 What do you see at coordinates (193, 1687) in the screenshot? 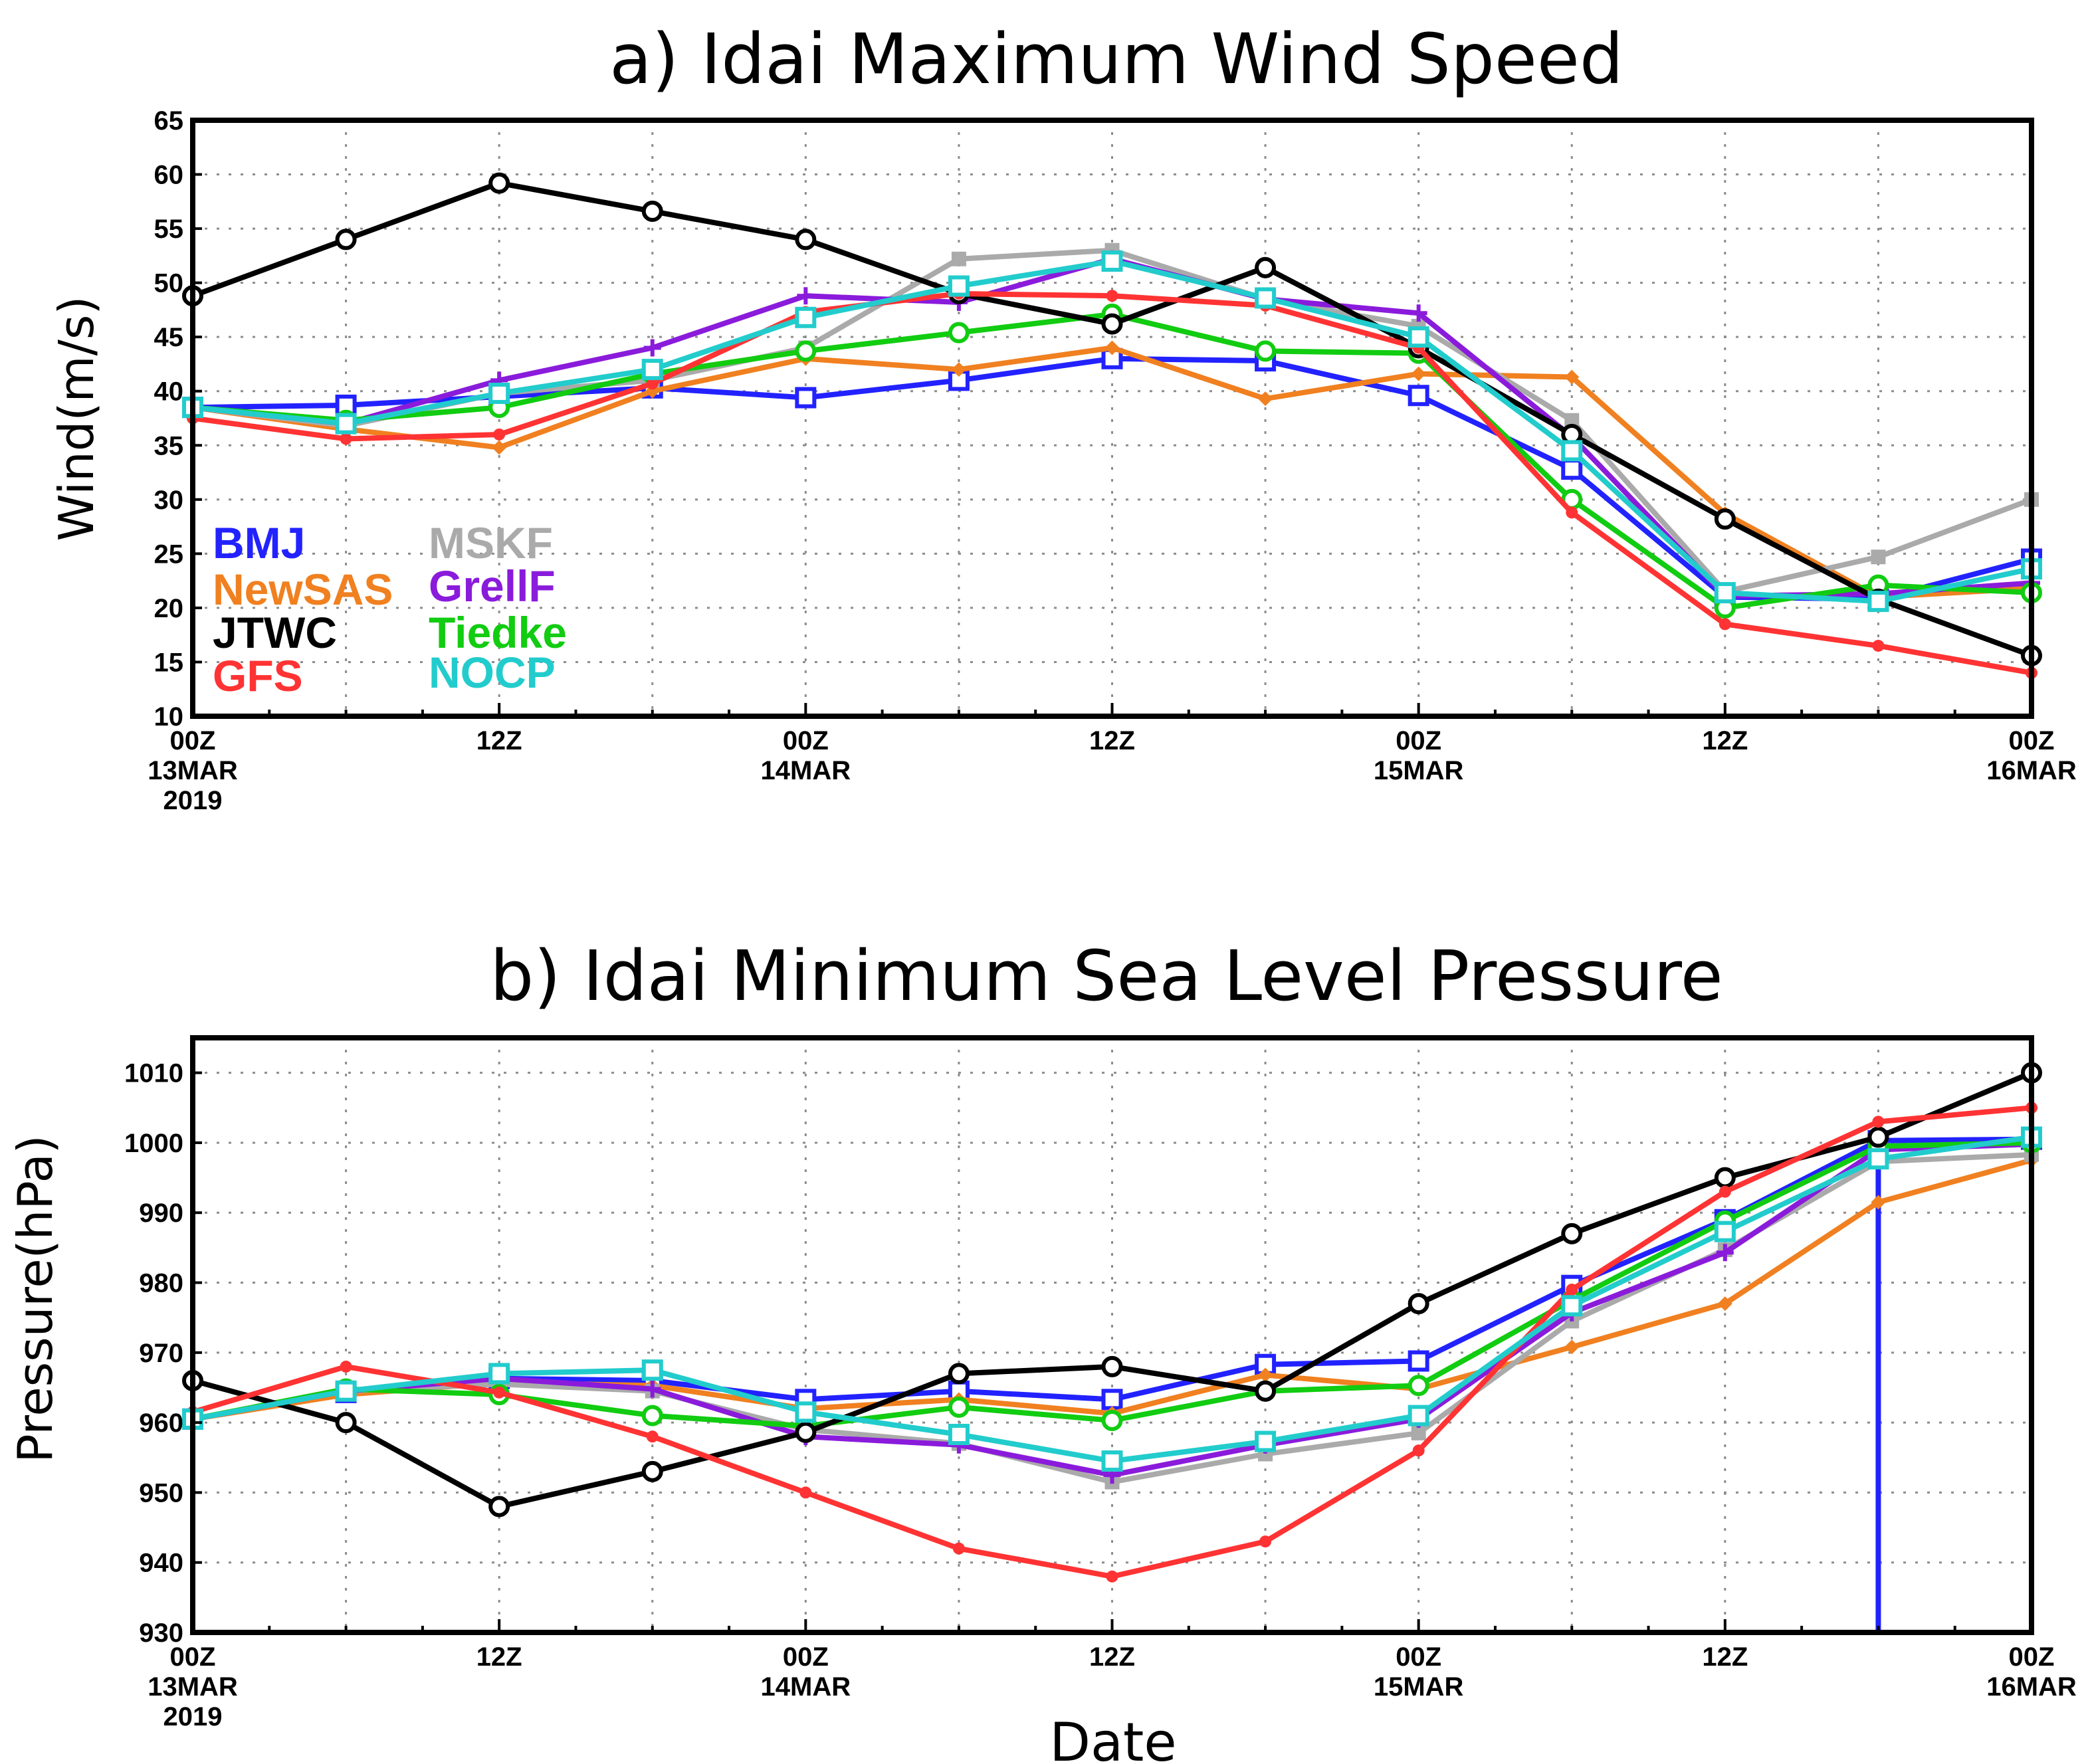
I see `x-tick-label-pressure-0-1: 13MAR` at bounding box center [193, 1687].